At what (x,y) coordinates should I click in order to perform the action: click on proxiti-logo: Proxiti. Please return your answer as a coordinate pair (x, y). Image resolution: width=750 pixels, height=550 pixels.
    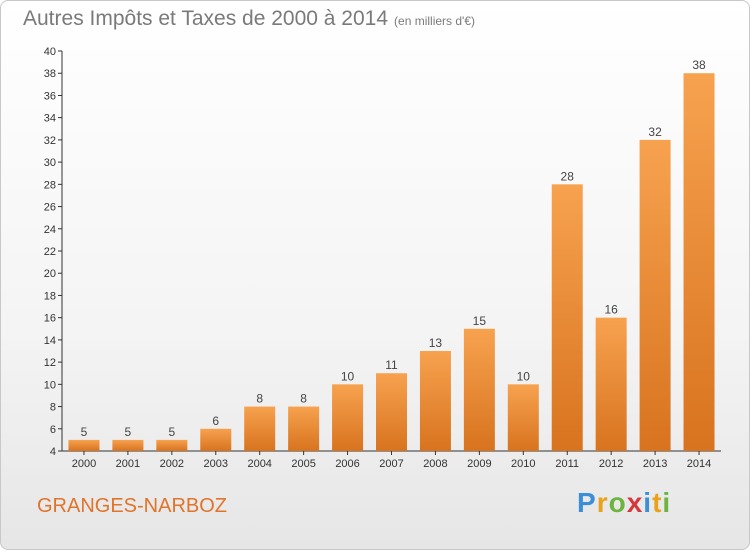
    Looking at the image, I should click on (624, 503).